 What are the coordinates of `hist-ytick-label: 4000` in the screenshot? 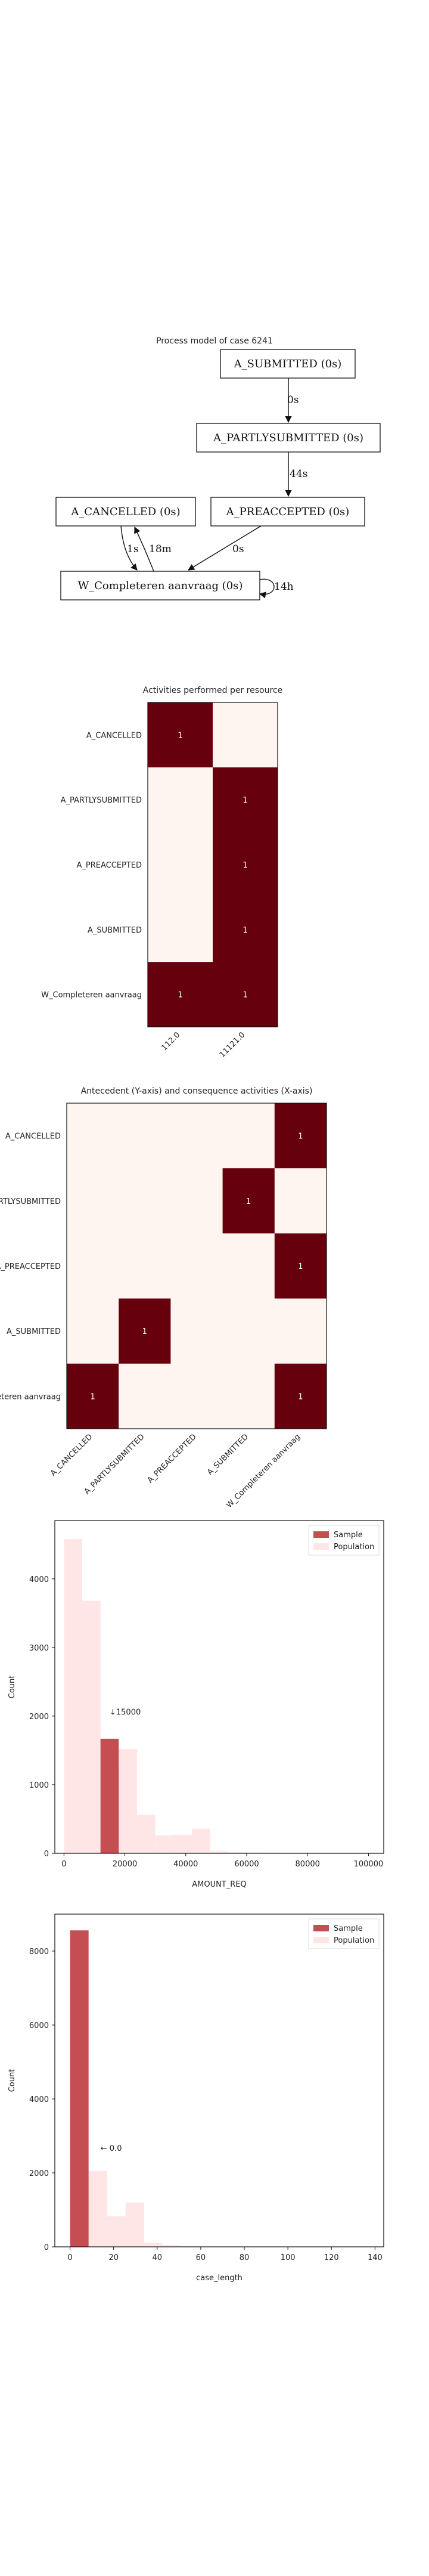 It's located at (39, 2099).